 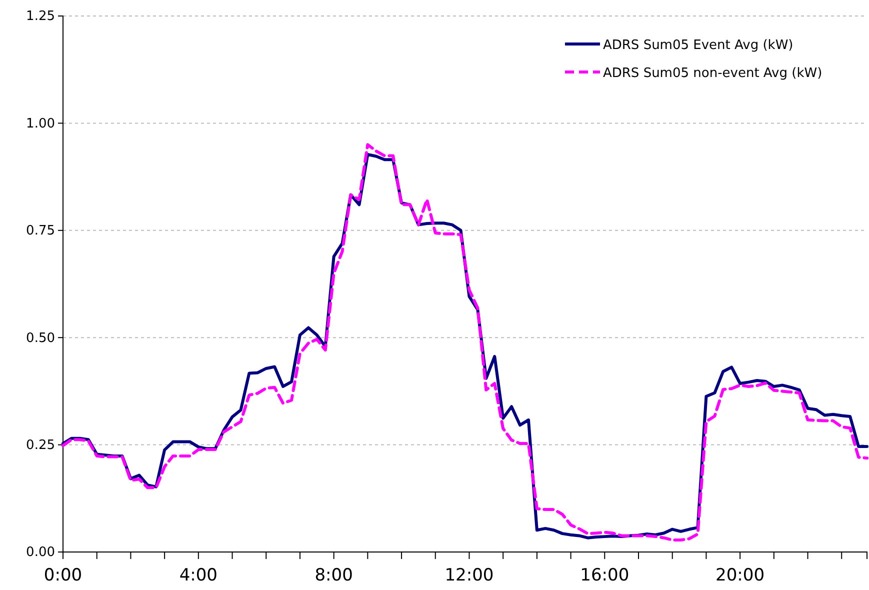 I want to click on y-tick-label: 1.25, so click(x=40, y=16).